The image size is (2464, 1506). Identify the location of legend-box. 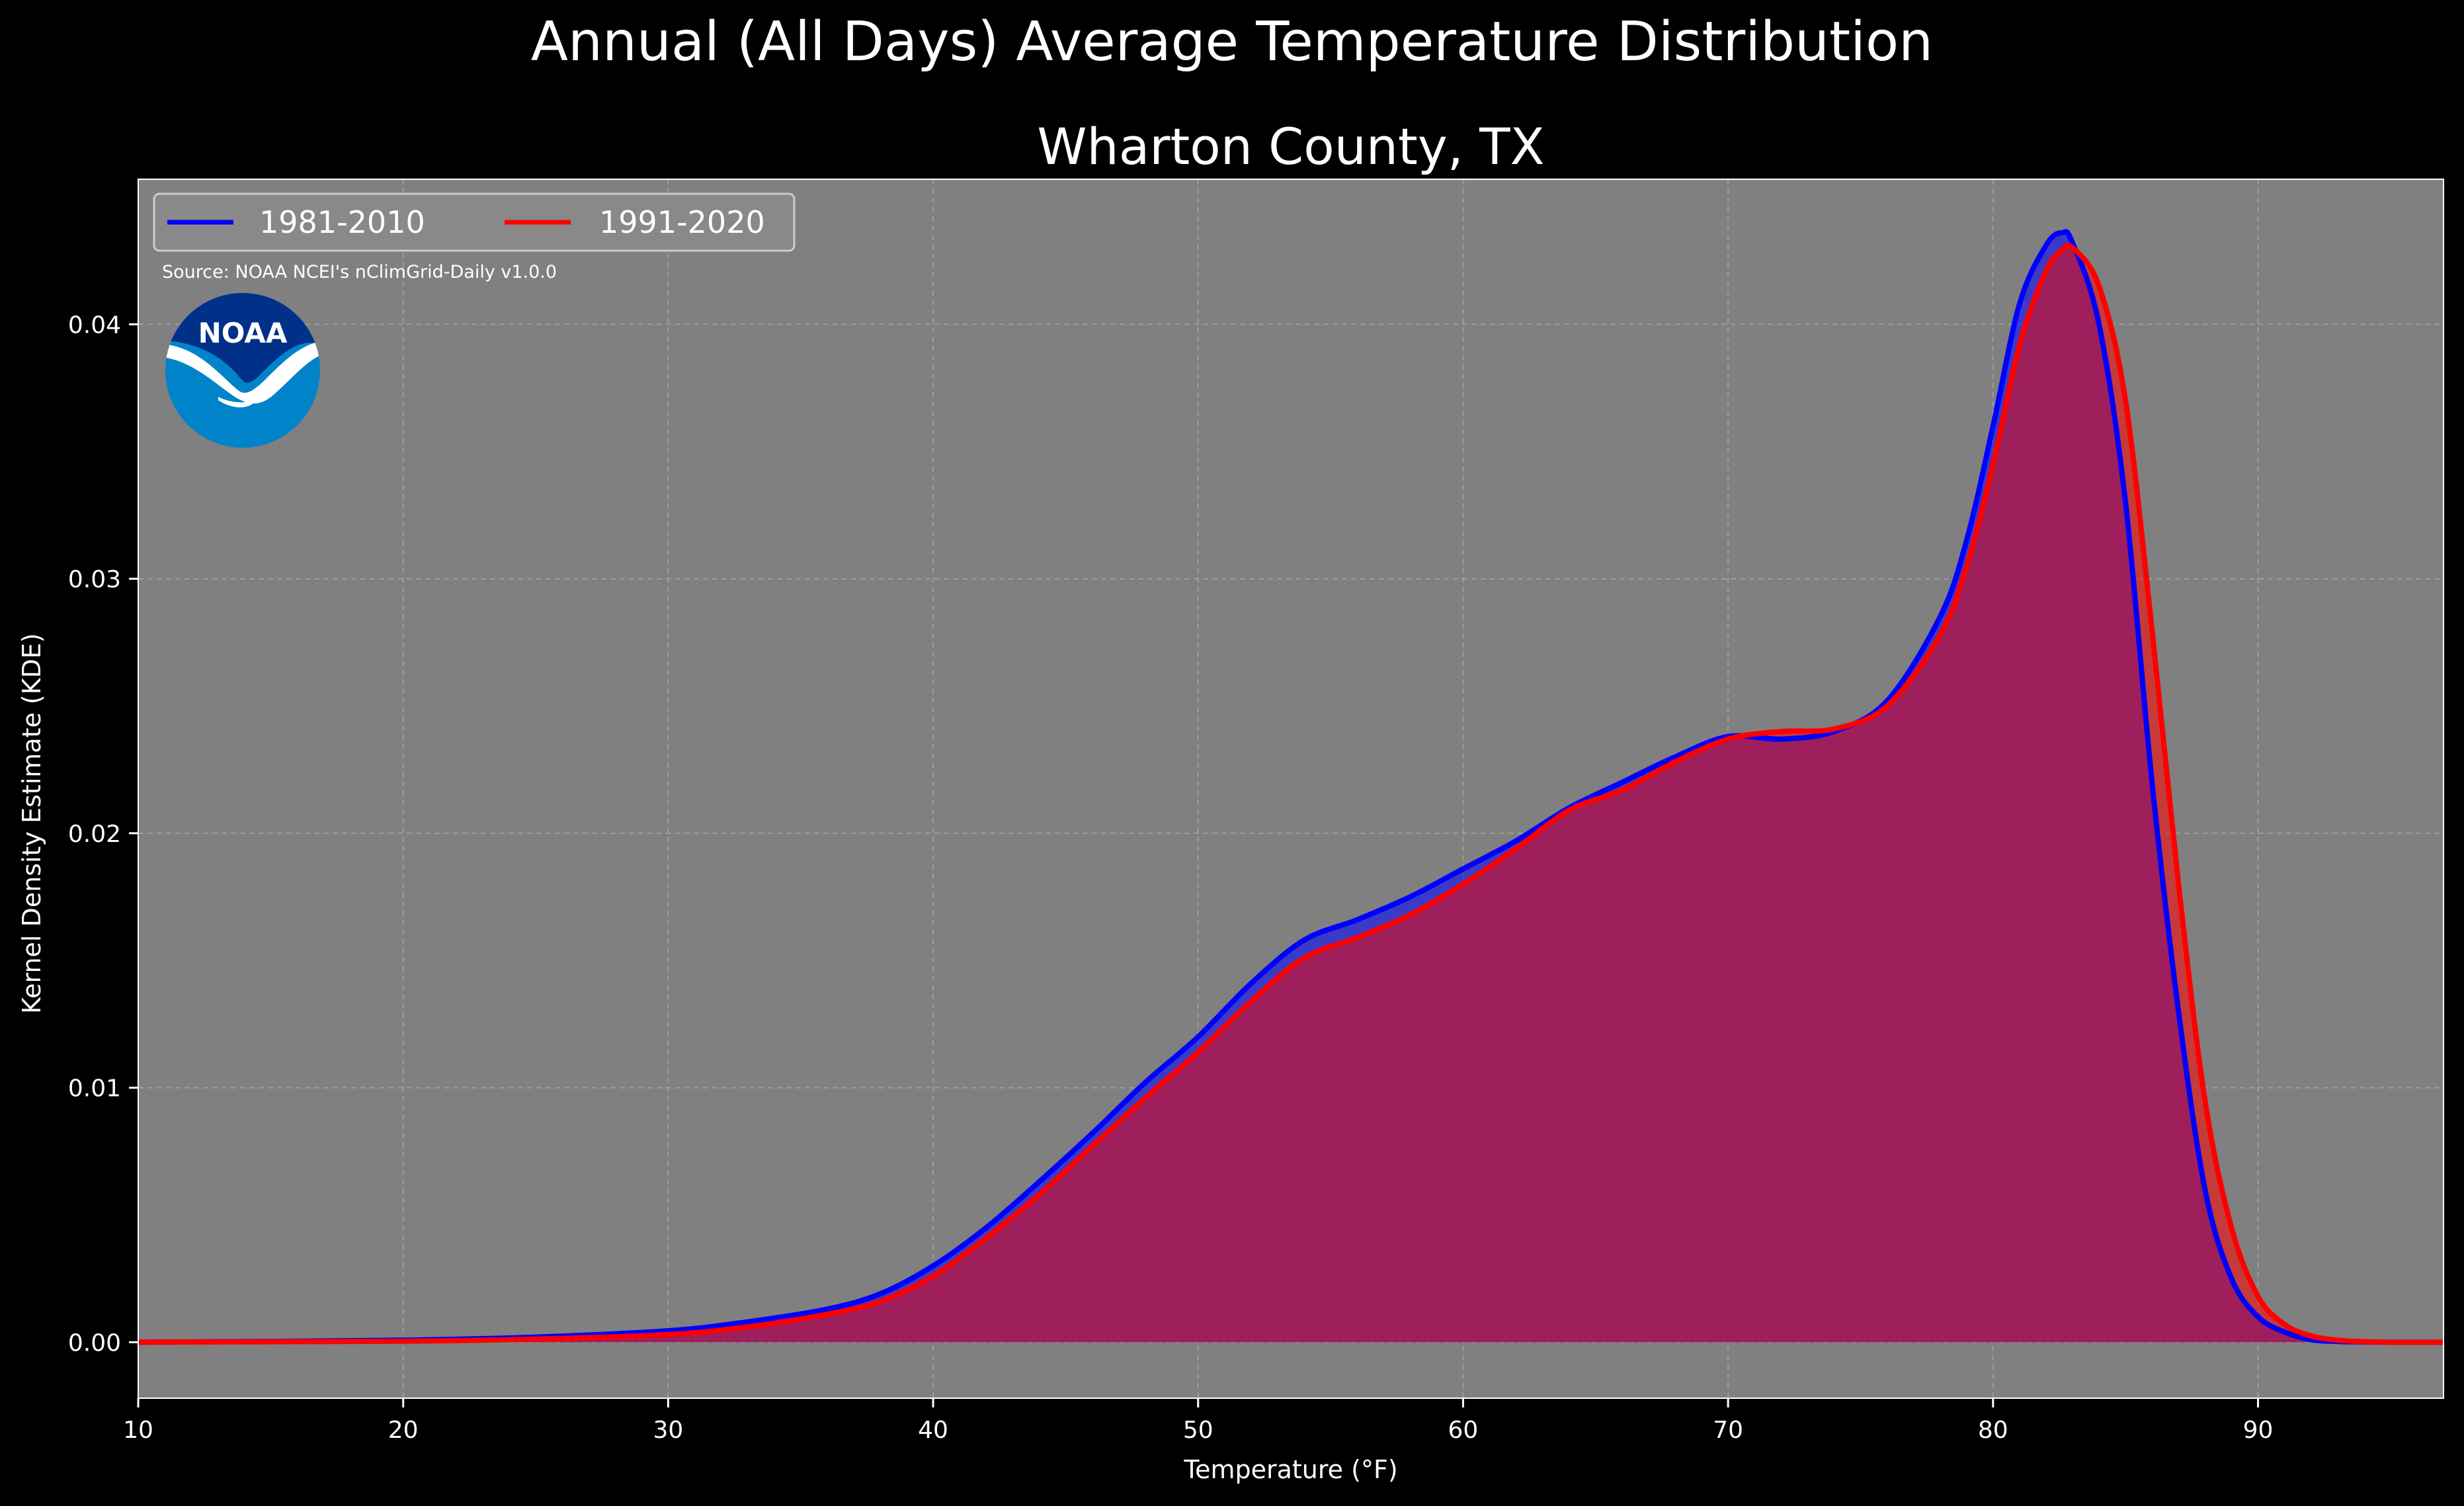
(475, 222).